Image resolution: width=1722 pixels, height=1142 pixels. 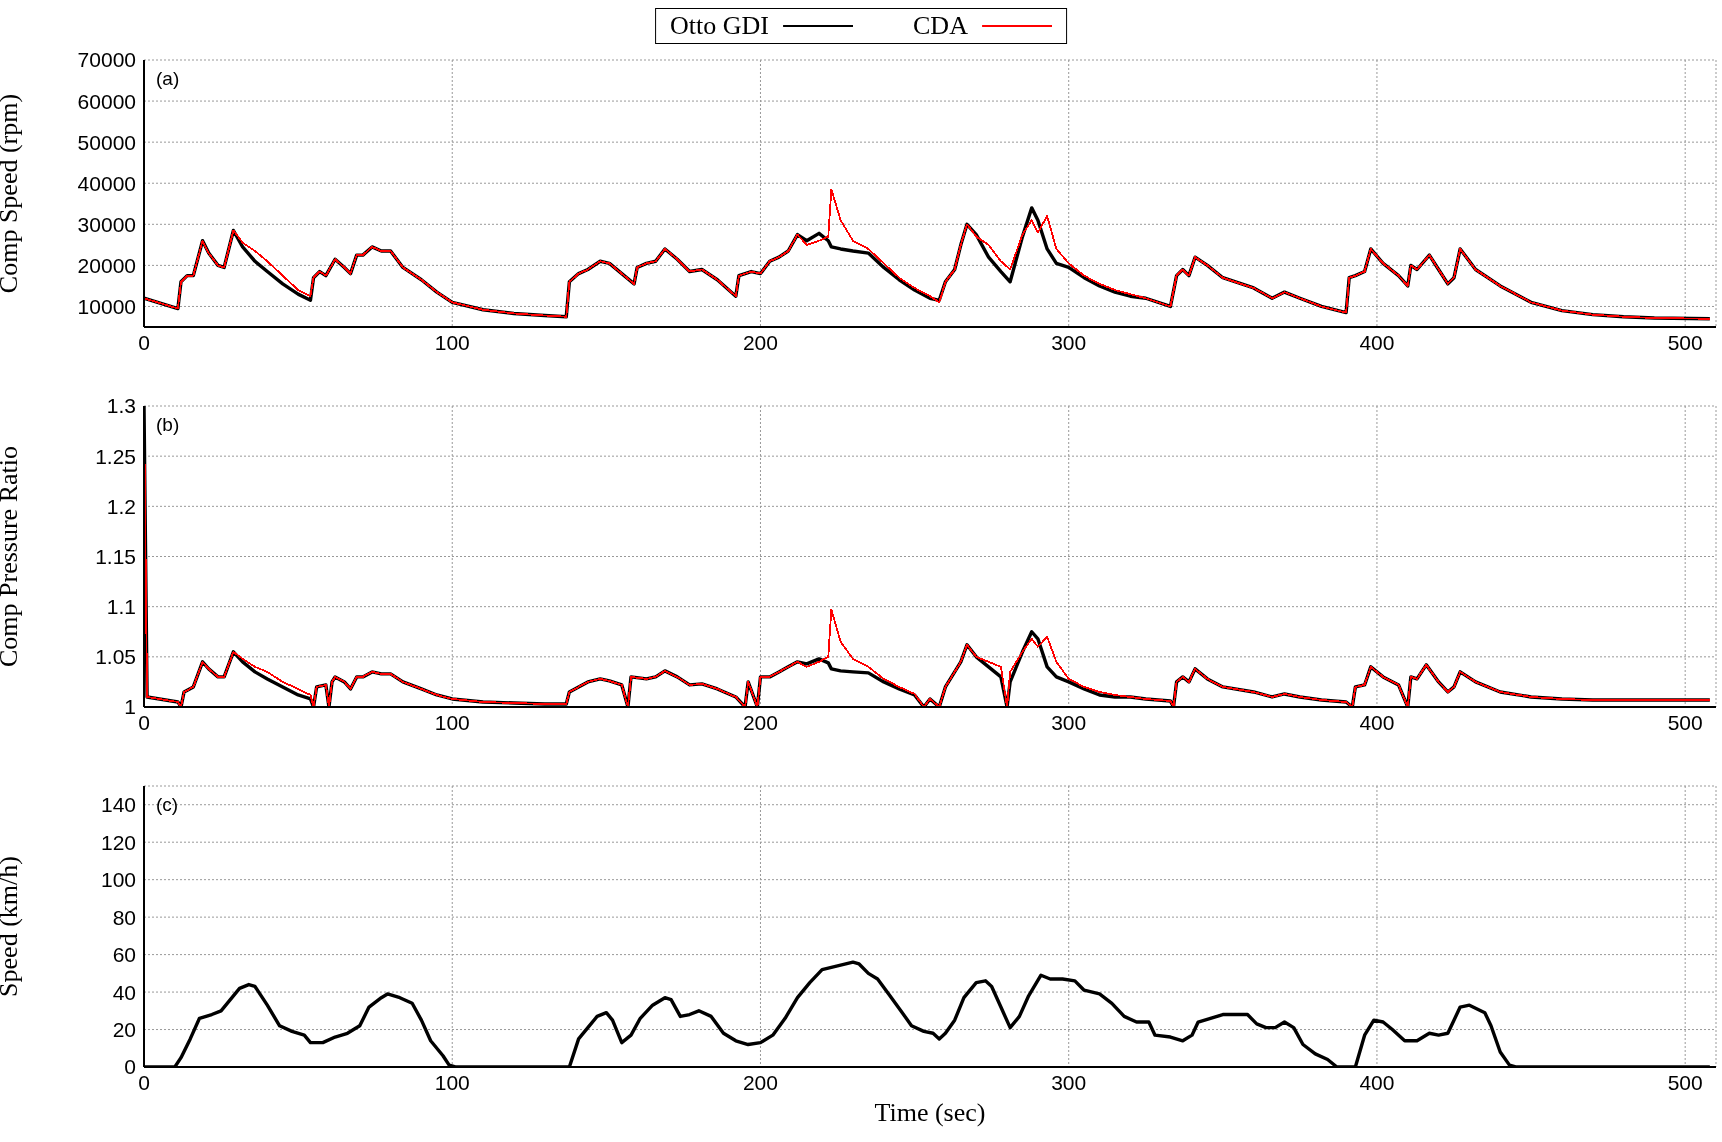 I want to click on y-axis-title: Comp Speed (rpm), so click(x=12, y=193).